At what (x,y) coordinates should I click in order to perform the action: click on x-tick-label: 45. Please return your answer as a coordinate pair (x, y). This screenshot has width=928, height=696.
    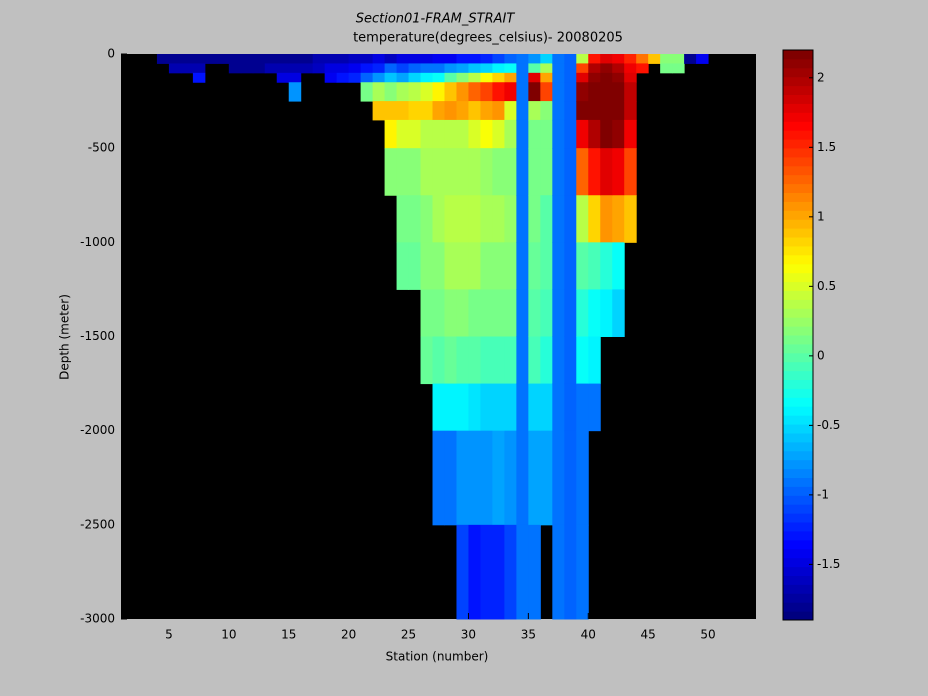
    Looking at the image, I should click on (648, 635).